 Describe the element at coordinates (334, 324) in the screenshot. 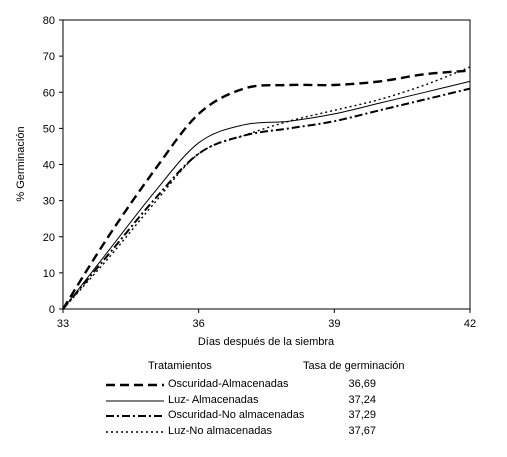

I see `x-tick-label: 39` at that location.